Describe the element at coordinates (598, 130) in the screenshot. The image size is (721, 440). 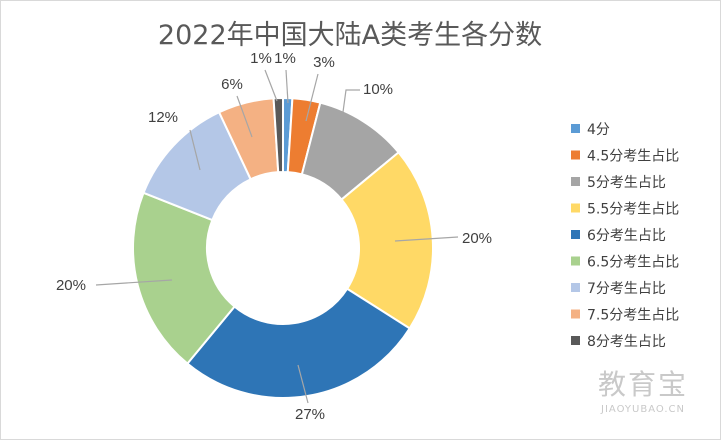
I see `legend-item-1: 4分` at that location.